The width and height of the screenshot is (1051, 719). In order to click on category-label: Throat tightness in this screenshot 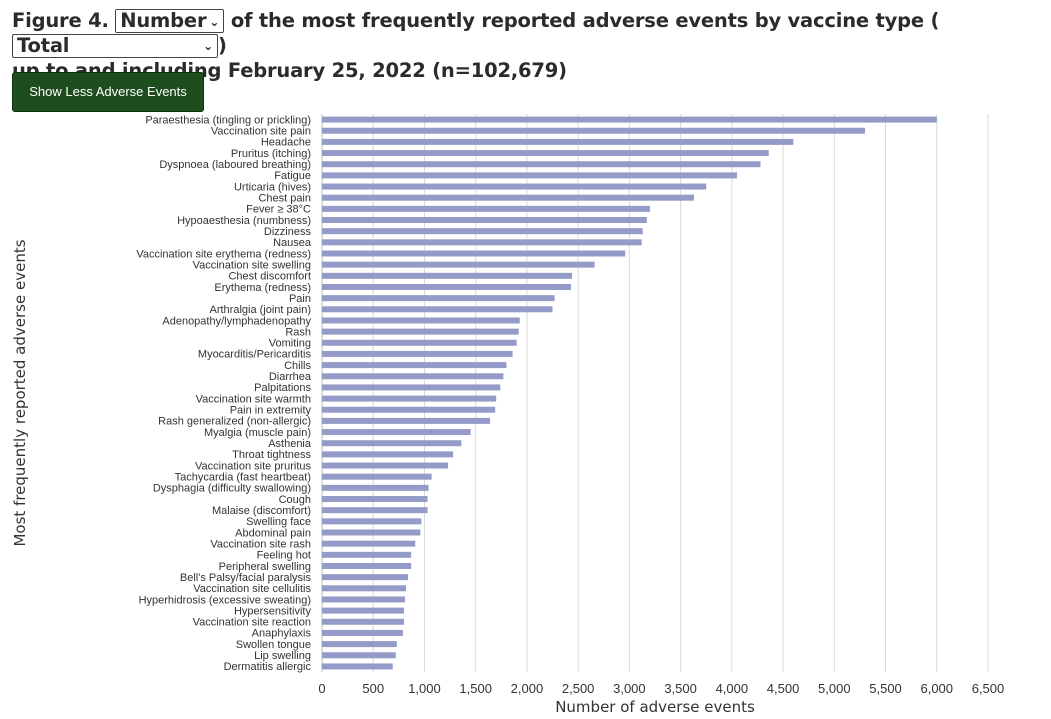, I will do `click(271, 455)`.